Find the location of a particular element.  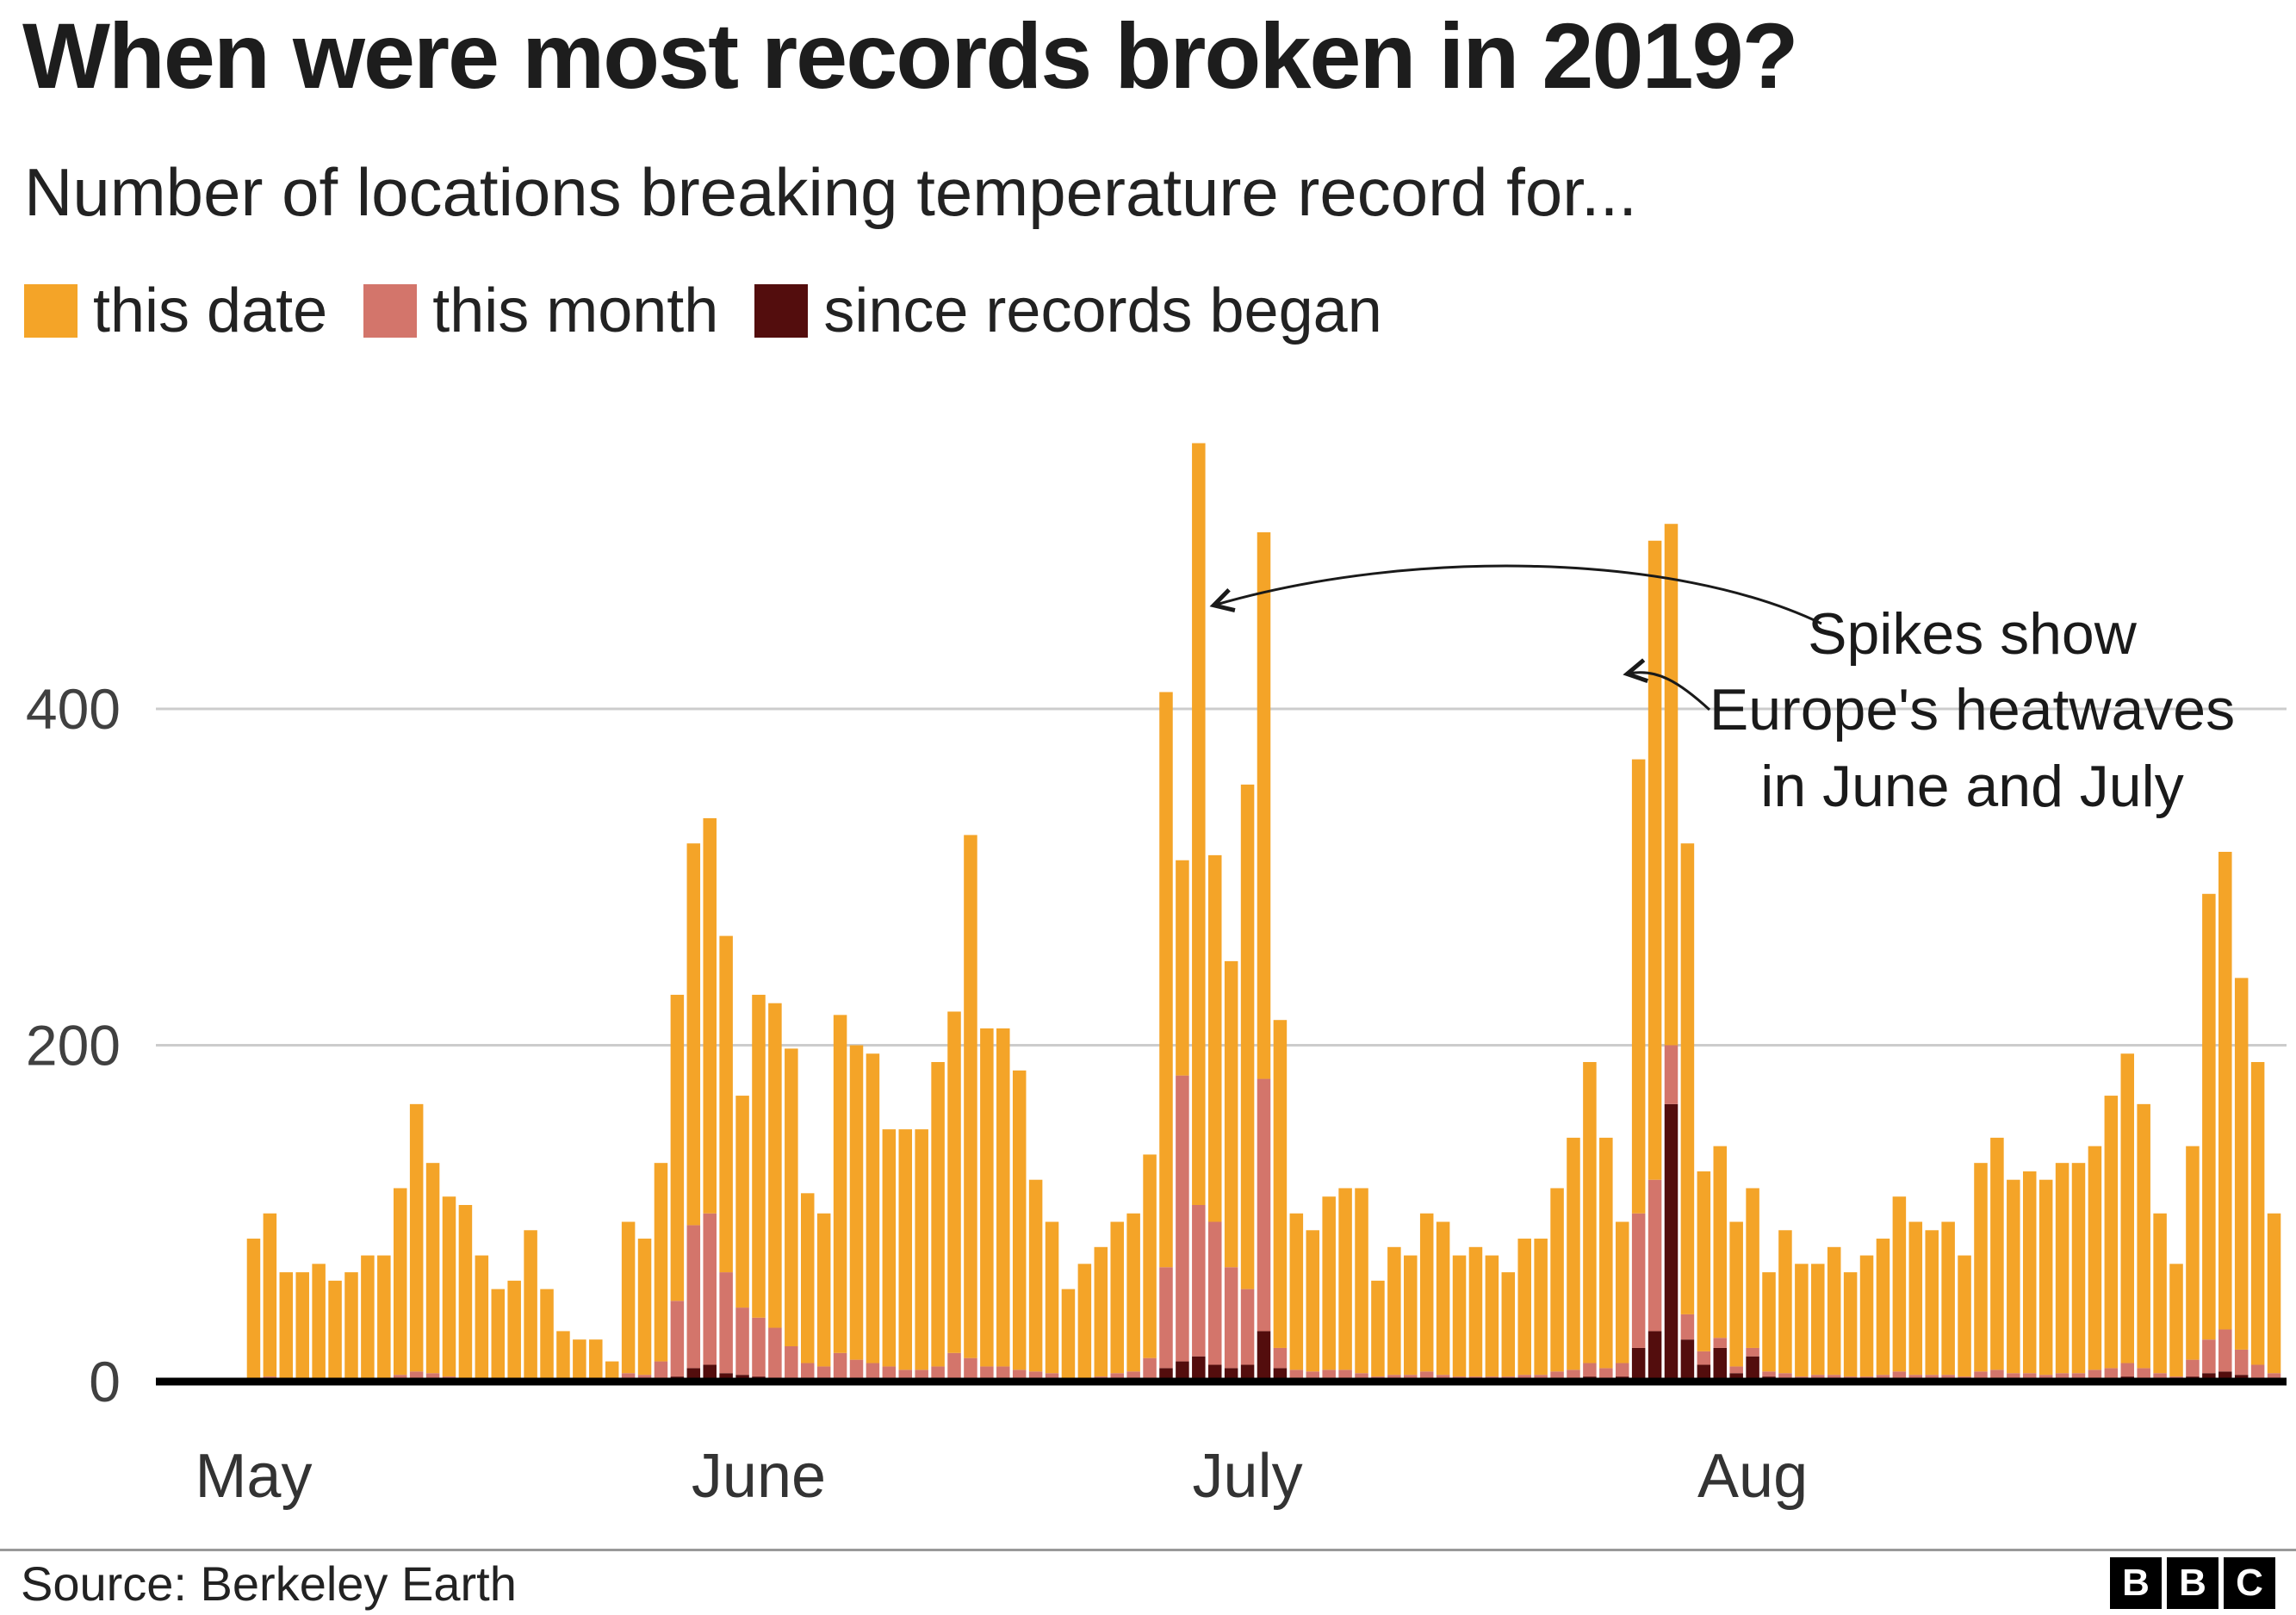

y-tick-label: 200 is located at coordinates (73, 1046).